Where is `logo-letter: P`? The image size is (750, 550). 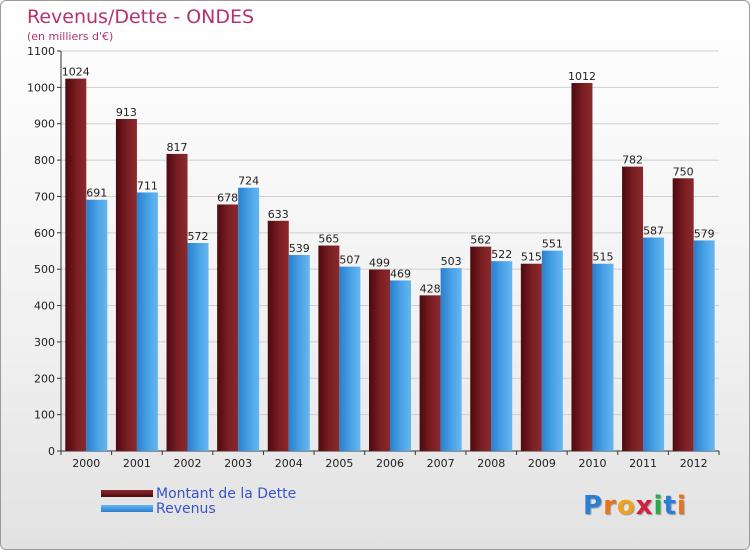
logo-letter: P is located at coordinates (593, 506).